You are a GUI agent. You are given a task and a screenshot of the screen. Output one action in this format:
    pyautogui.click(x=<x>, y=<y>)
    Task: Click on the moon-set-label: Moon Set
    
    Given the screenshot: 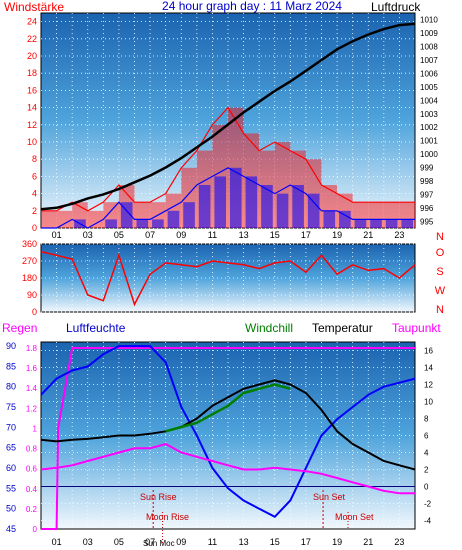 What is the action you would take?
    pyautogui.click(x=354, y=517)
    